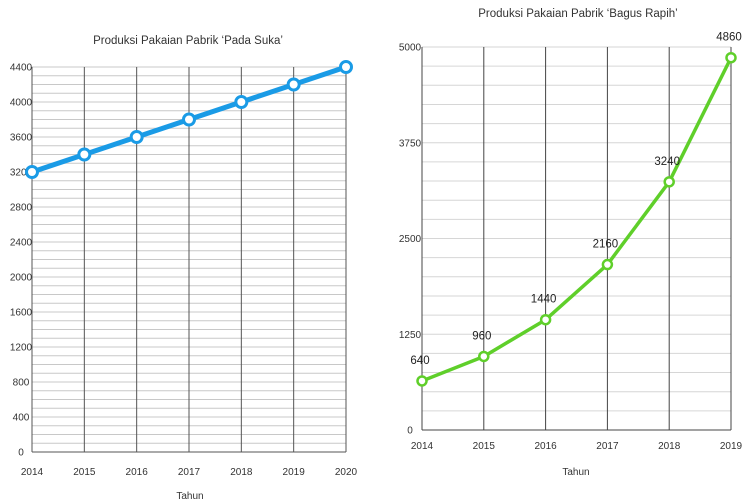  I want to click on bagus-rapih-x-tick-label: 2016, so click(545, 446).